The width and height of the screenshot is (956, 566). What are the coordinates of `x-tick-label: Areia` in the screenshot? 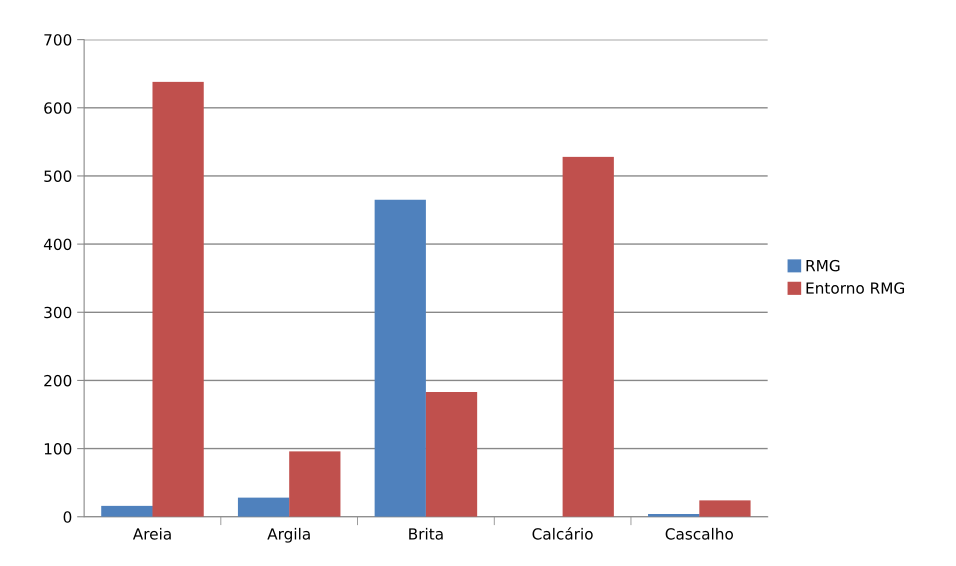 It's located at (151, 534).